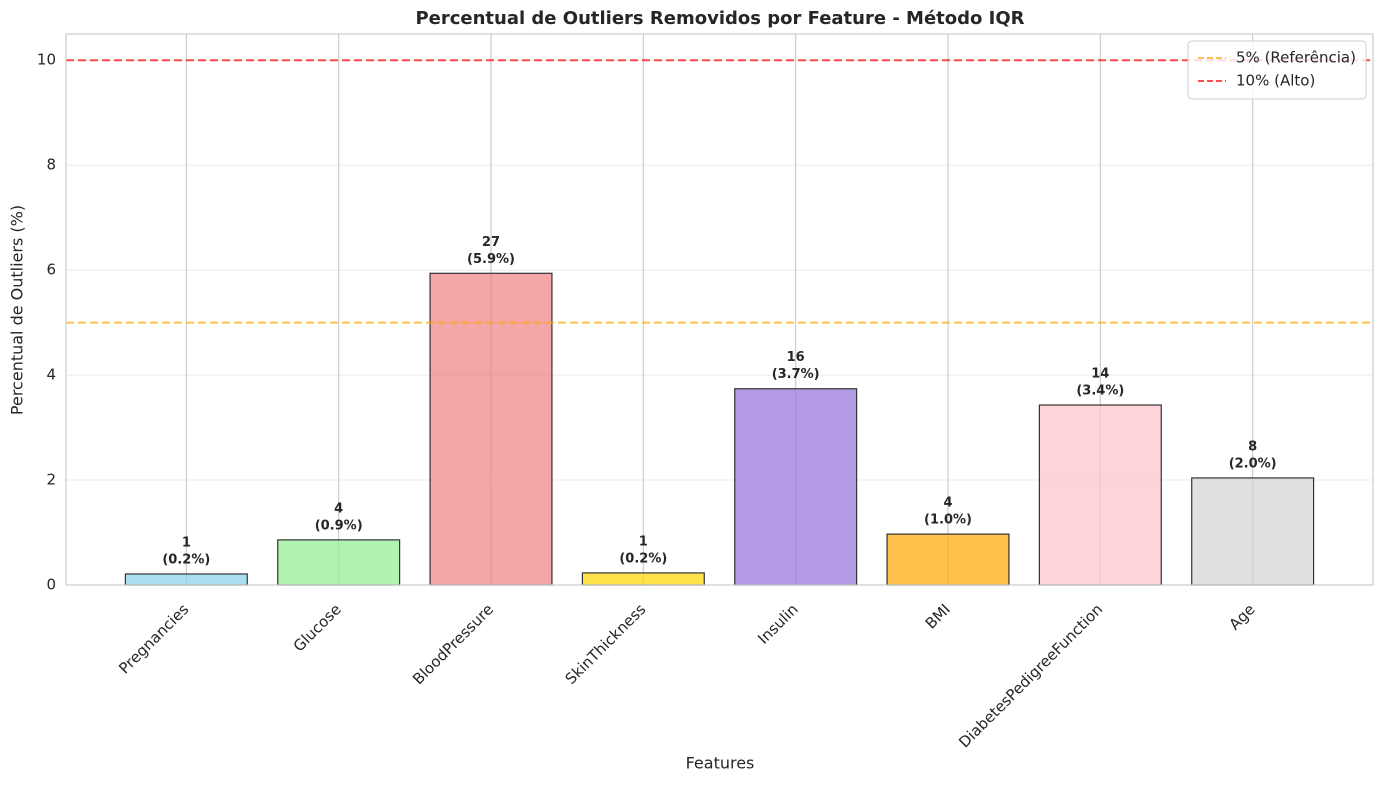 The width and height of the screenshot is (1384, 788). Describe the element at coordinates (1030, 675) in the screenshot. I see `x-tick-label: DiabetesPedigreeFunction` at that location.